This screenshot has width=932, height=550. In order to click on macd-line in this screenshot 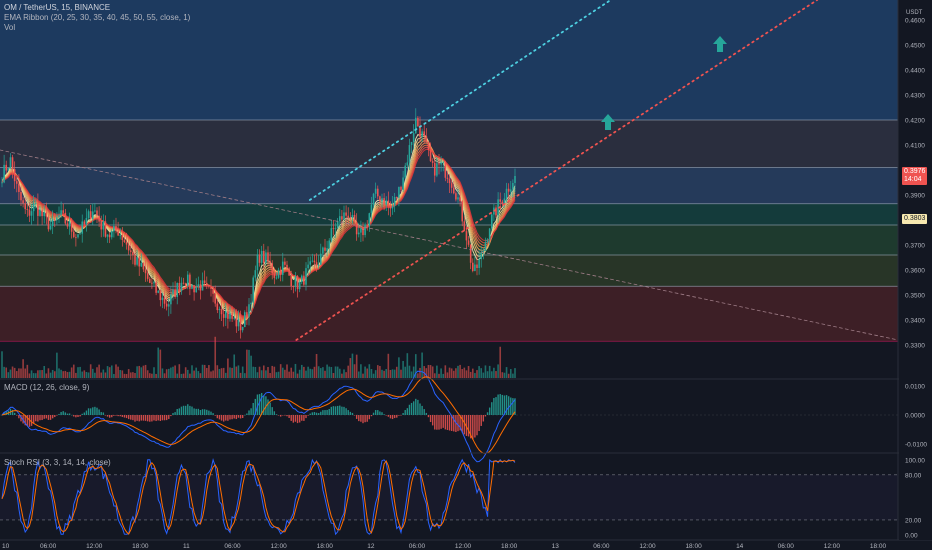, I will do `click(258, 416)`.